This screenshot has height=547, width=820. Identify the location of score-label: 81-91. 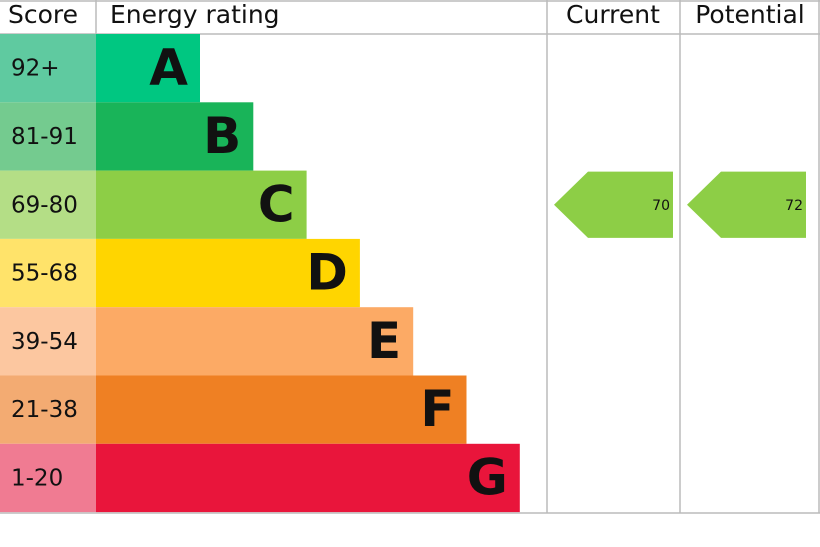
(44, 137).